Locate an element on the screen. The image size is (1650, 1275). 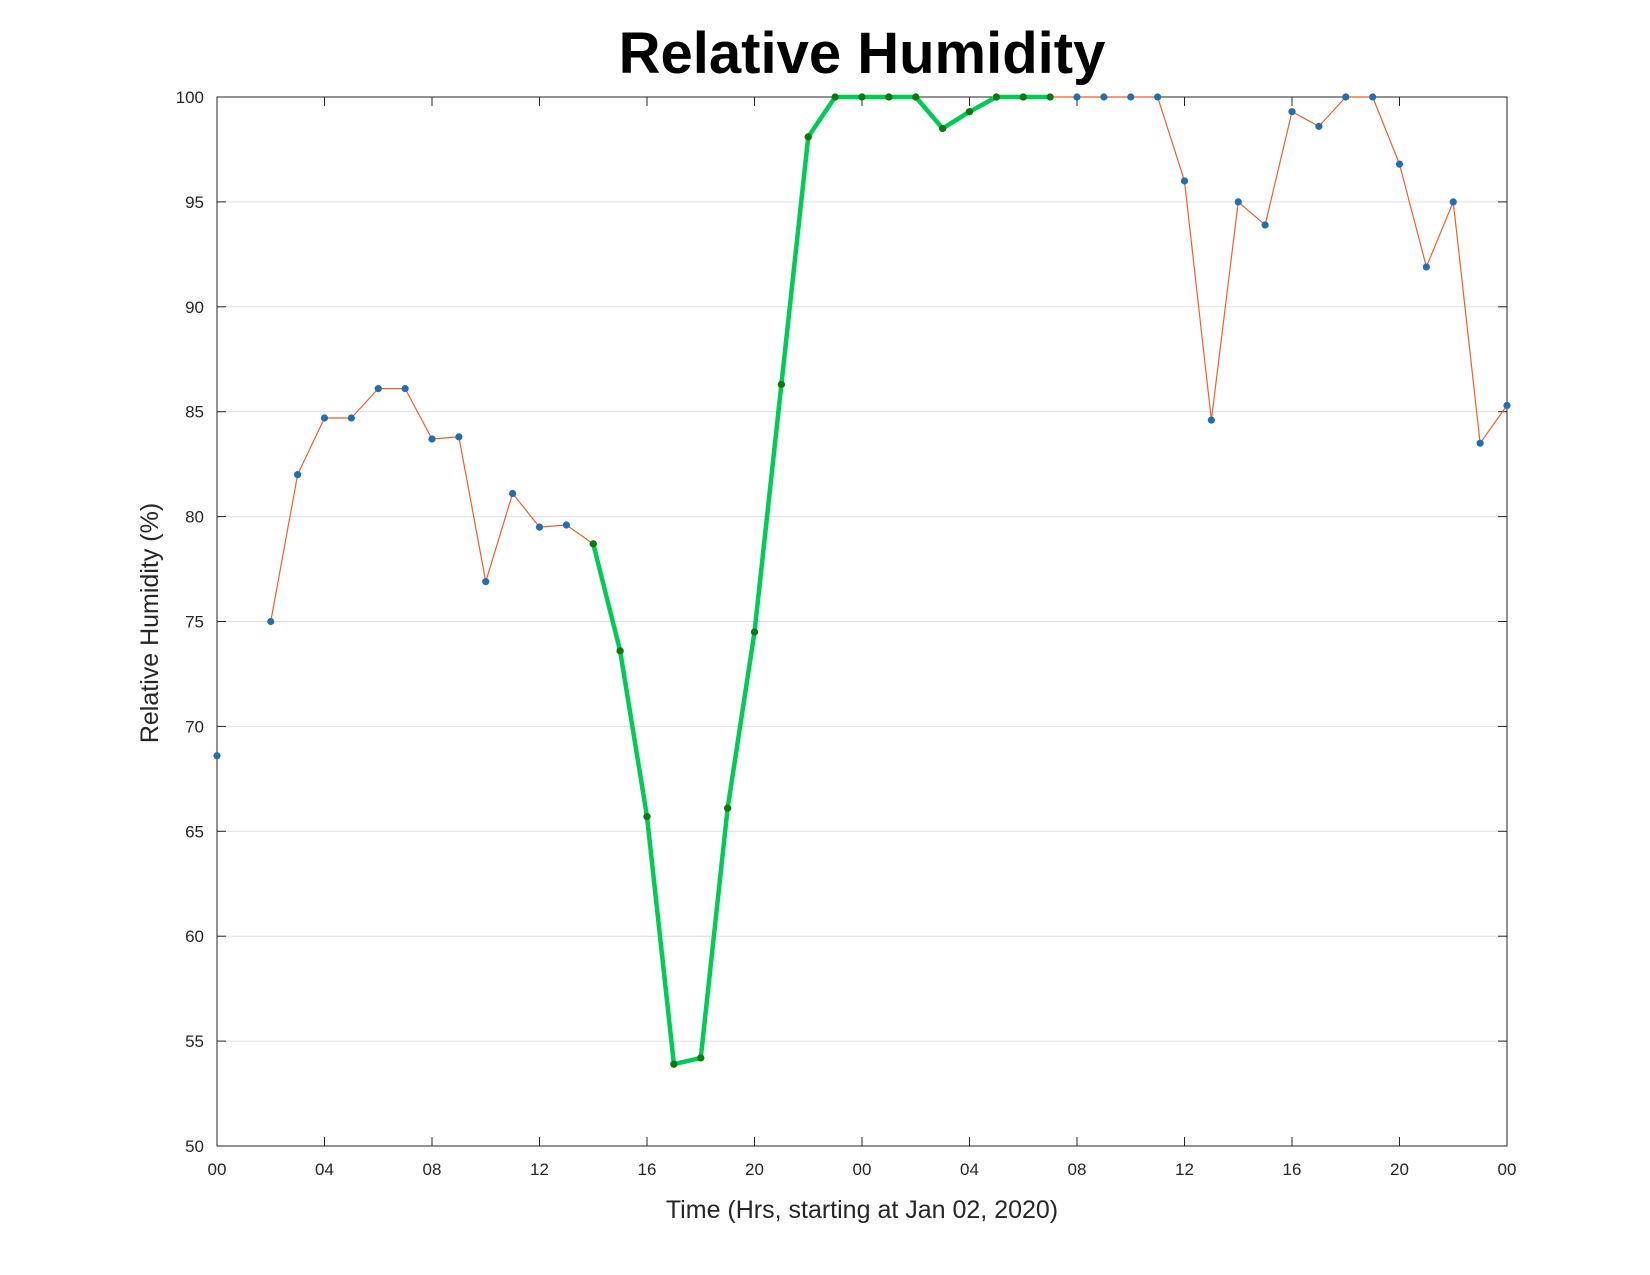
y-tick-label: 60 is located at coordinates (194, 936).